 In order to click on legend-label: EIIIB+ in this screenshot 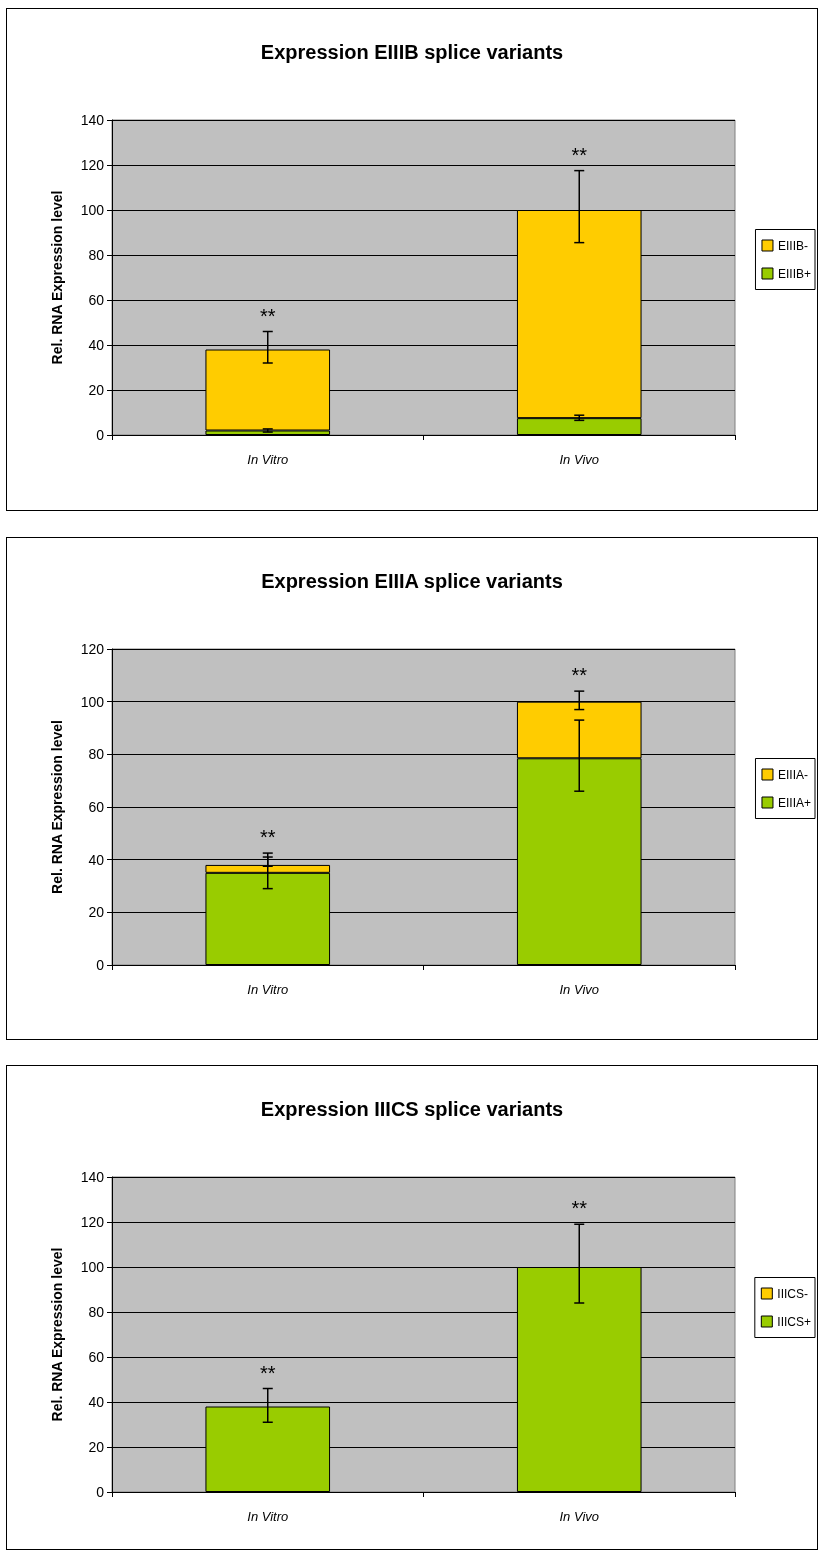, I will do `click(794, 273)`.